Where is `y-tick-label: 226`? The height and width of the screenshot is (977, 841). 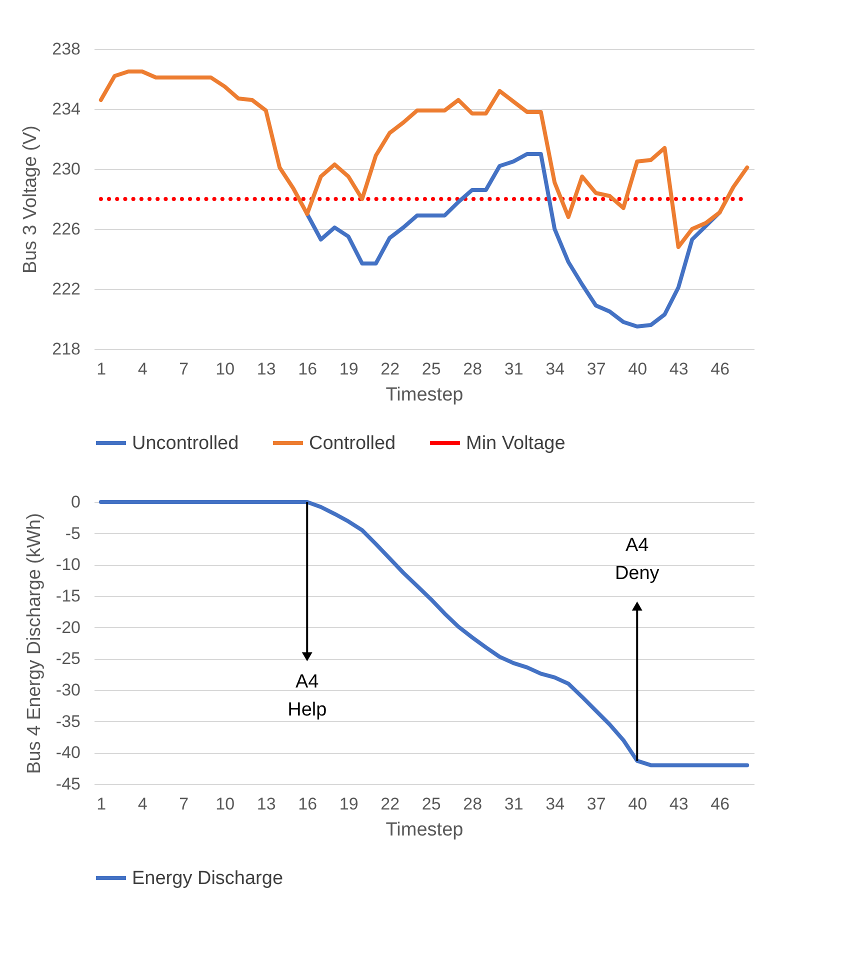
y-tick-label: 226 is located at coordinates (66, 229).